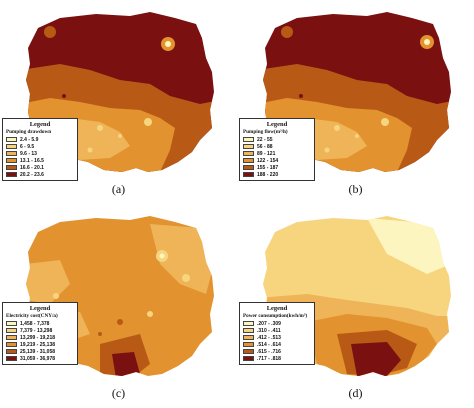 The image size is (474, 408). What do you see at coordinates (265, 146) in the screenshot?
I see `legend-label: 56 - 88` at bounding box center [265, 146].